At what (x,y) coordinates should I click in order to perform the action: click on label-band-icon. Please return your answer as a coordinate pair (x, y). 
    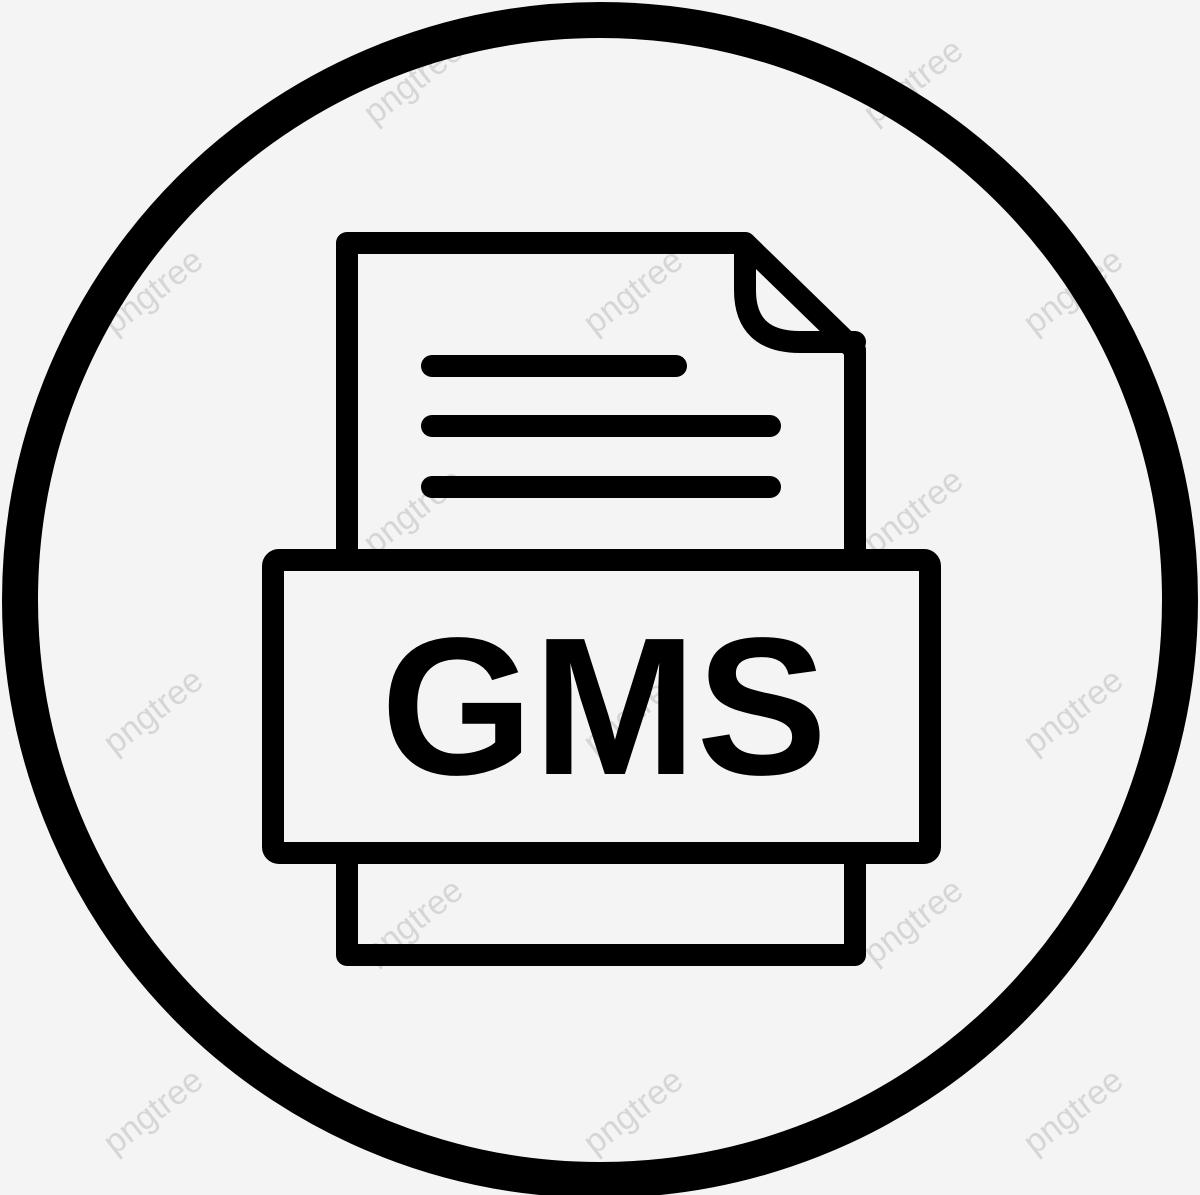
    Looking at the image, I should click on (601, 706).